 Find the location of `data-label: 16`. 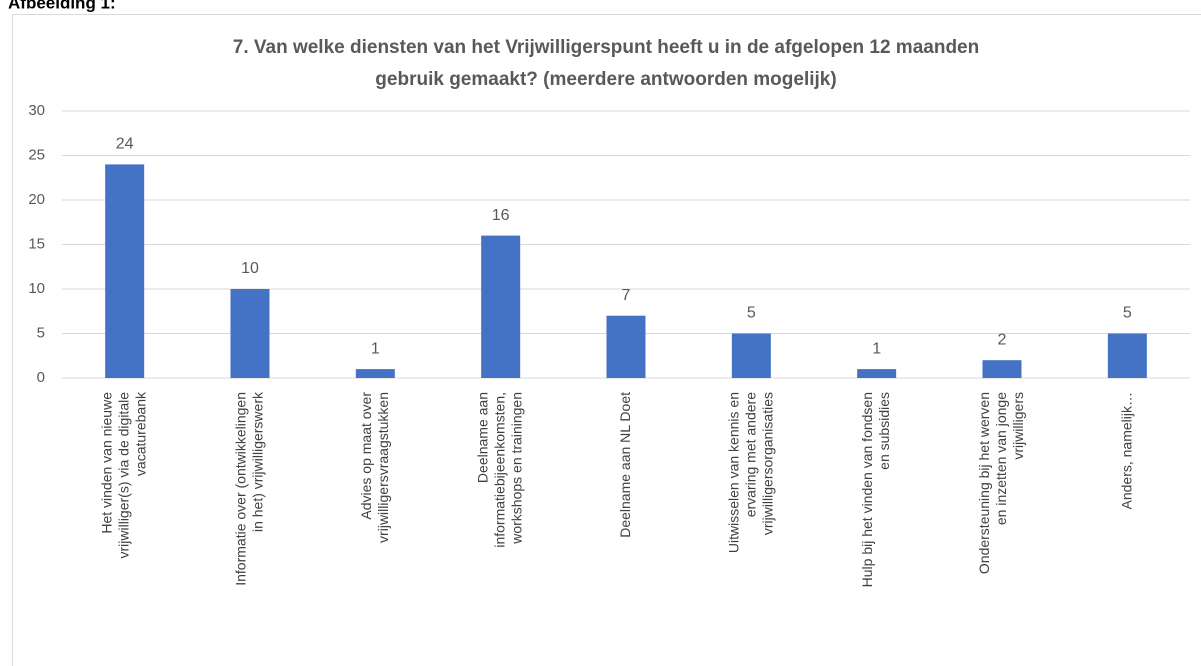

data-label: 16 is located at coordinates (501, 215).